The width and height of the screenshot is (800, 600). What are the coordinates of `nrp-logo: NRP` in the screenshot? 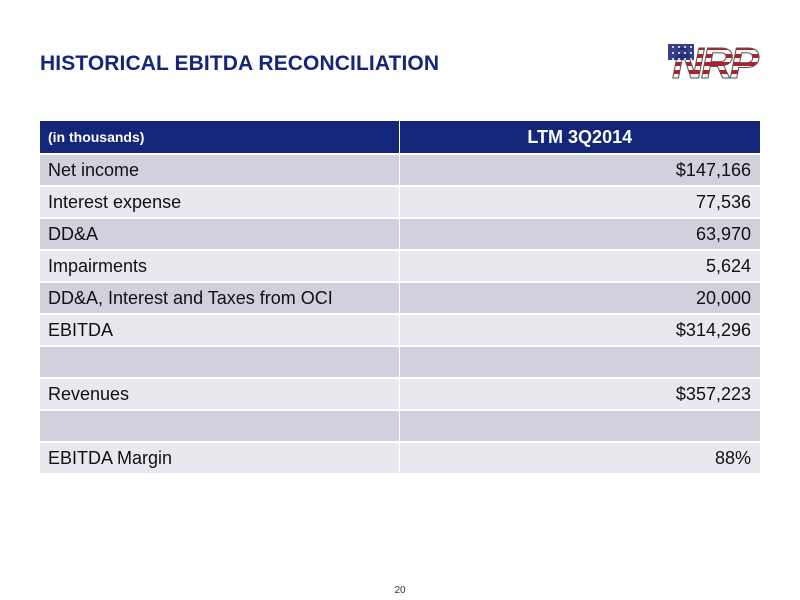 It's located at (714, 62).